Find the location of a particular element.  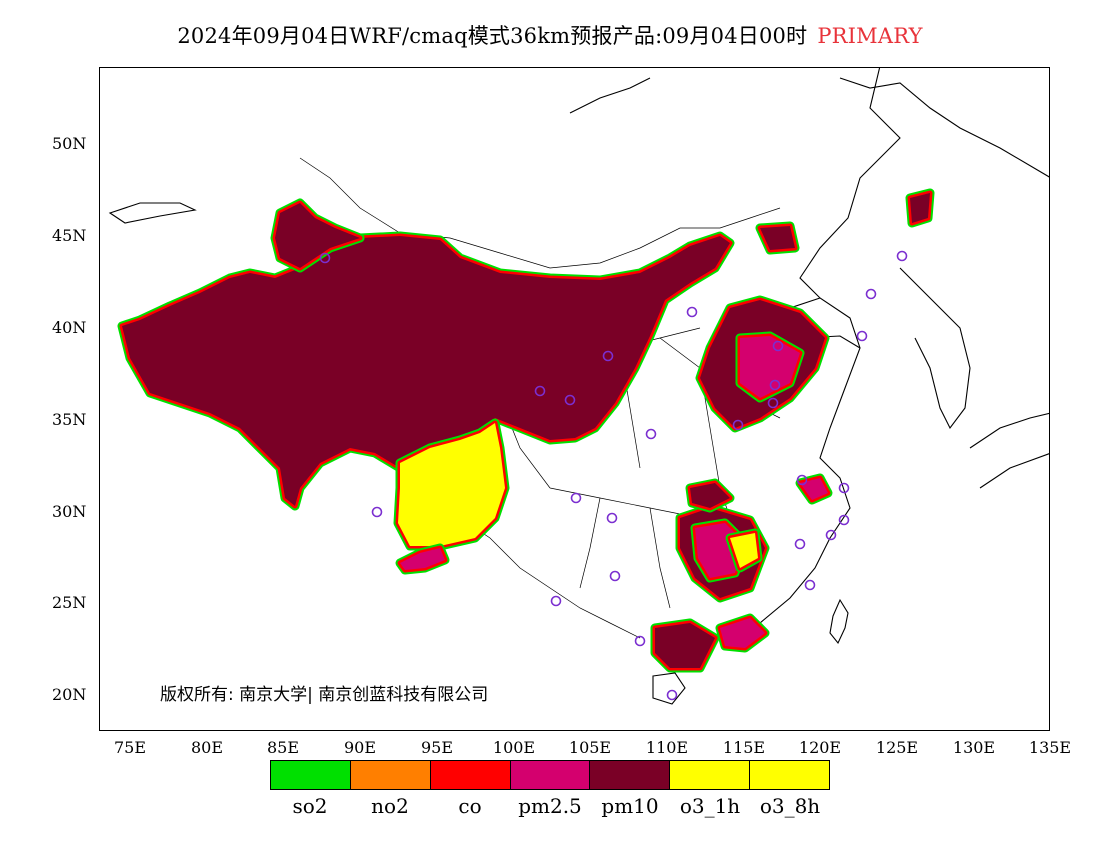

x-tick-label: 115E is located at coordinates (744, 747).